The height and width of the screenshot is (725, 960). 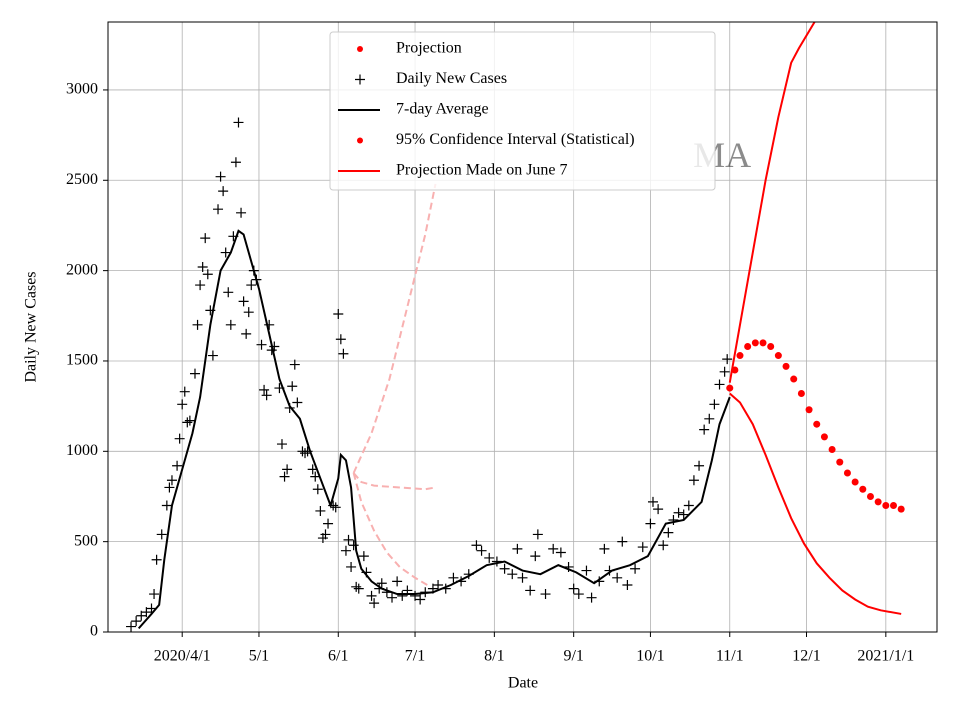 What do you see at coordinates (885, 656) in the screenshot?
I see `x-tick-label: 2021/1/1` at bounding box center [885, 656].